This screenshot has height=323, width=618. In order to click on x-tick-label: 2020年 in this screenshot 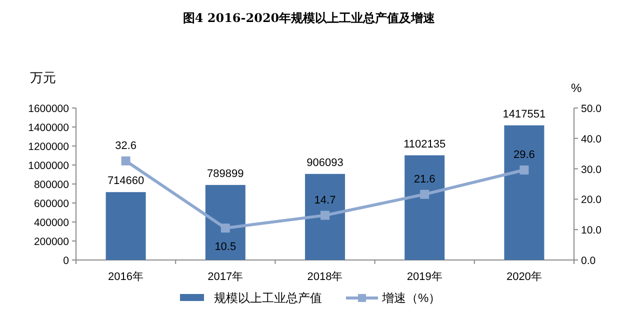, I will do `click(524, 277)`.